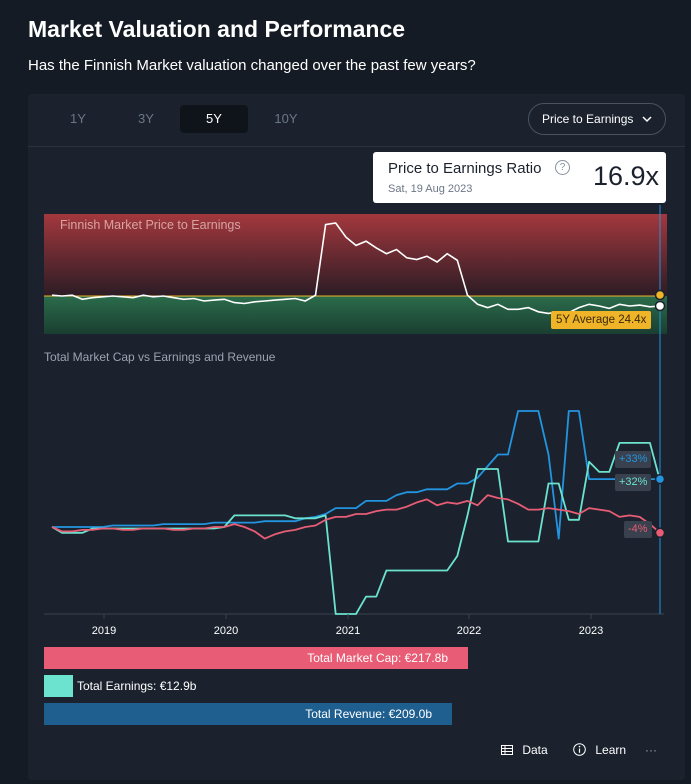  Describe the element at coordinates (647, 119) in the screenshot. I see `chevron-down-icon` at that location.